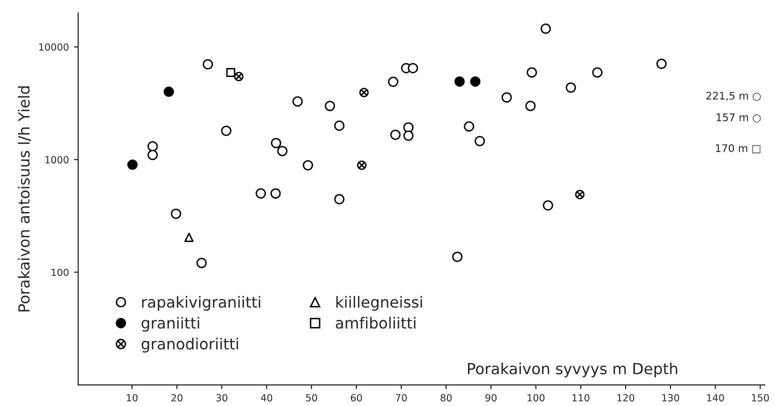 The width and height of the screenshot is (774, 406). What do you see at coordinates (733, 96) in the screenshot?
I see `annotation: 221,5 m ○` at bounding box center [733, 96].